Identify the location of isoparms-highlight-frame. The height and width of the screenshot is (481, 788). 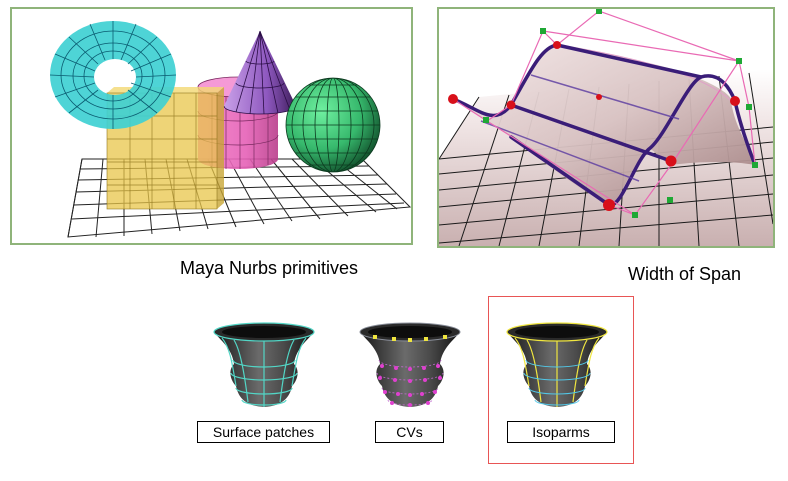
(561, 380).